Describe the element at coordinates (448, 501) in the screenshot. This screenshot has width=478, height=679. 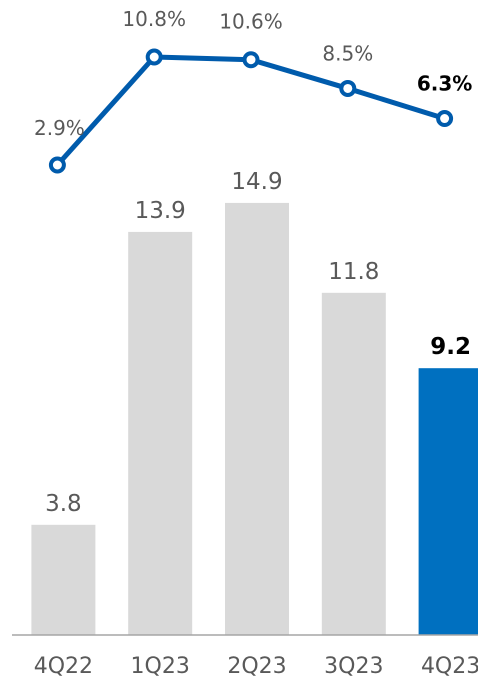
I see `bar-4Q23` at that location.